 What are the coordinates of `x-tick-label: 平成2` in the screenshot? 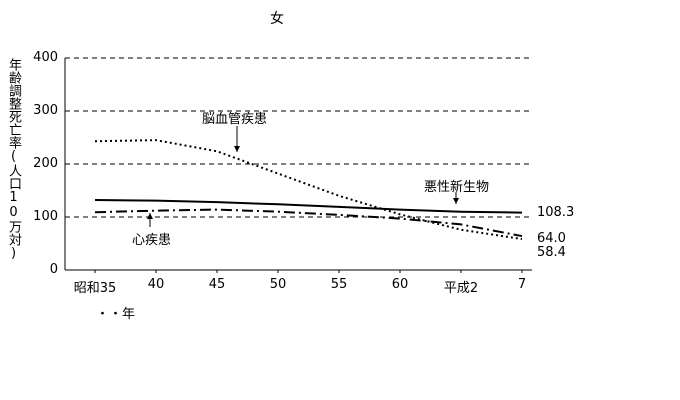 It's located at (461, 288).